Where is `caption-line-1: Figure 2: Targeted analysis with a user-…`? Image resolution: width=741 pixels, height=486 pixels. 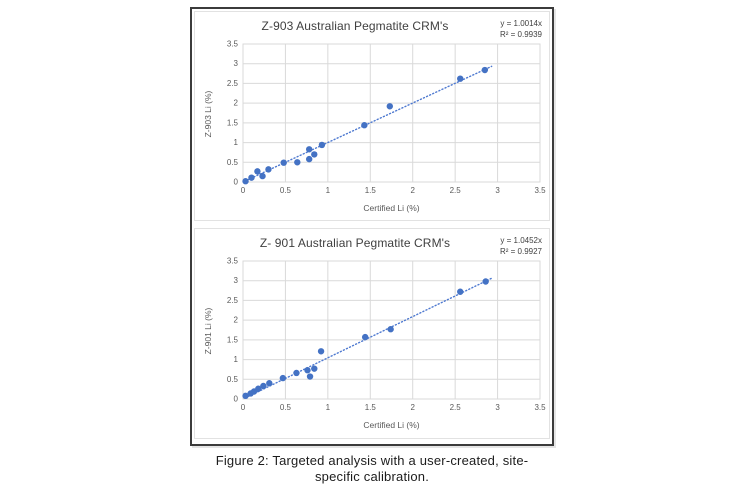
caption-line-1: Figure 2: Targeted analysis with a user-… is located at coordinates (372, 460).